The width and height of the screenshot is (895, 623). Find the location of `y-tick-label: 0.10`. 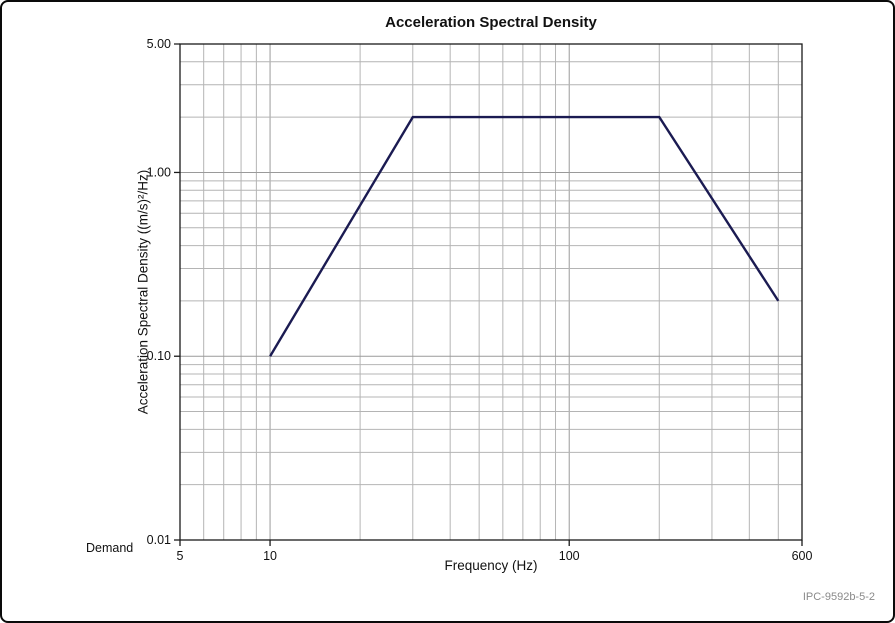

y-tick-label: 0.10 is located at coordinates (159, 356).